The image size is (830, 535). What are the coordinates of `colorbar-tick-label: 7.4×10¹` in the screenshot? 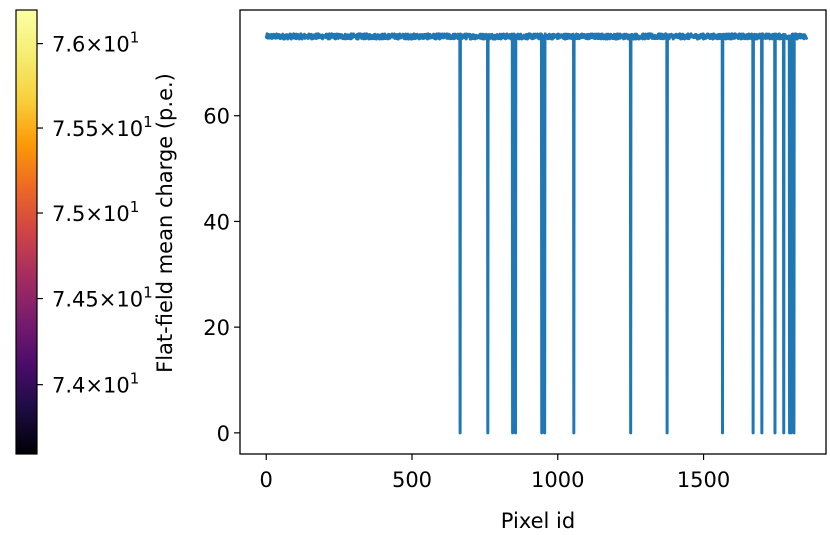 It's located at (95, 384).